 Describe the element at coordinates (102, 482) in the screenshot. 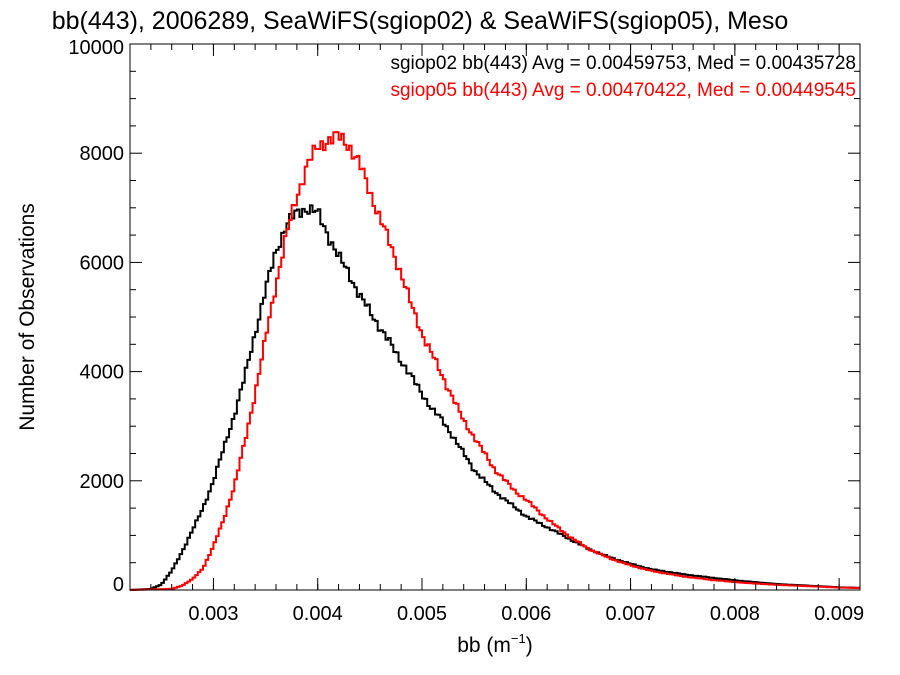

I see `y-tick-label: 2000` at that location.